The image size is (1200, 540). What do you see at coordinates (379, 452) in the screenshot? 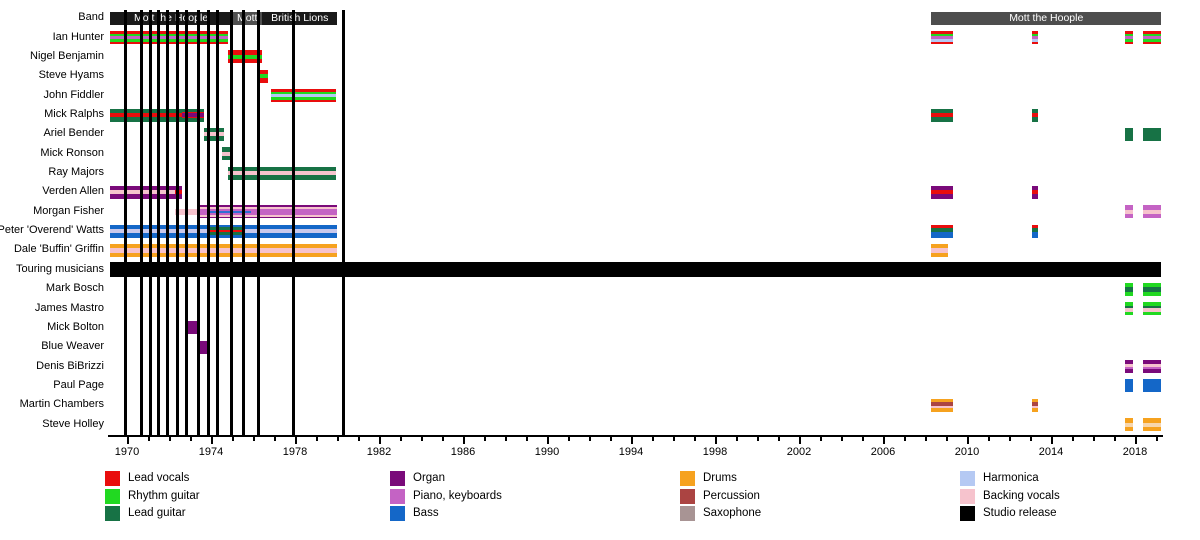
I see `axis-tick-label: 1982` at bounding box center [379, 452].